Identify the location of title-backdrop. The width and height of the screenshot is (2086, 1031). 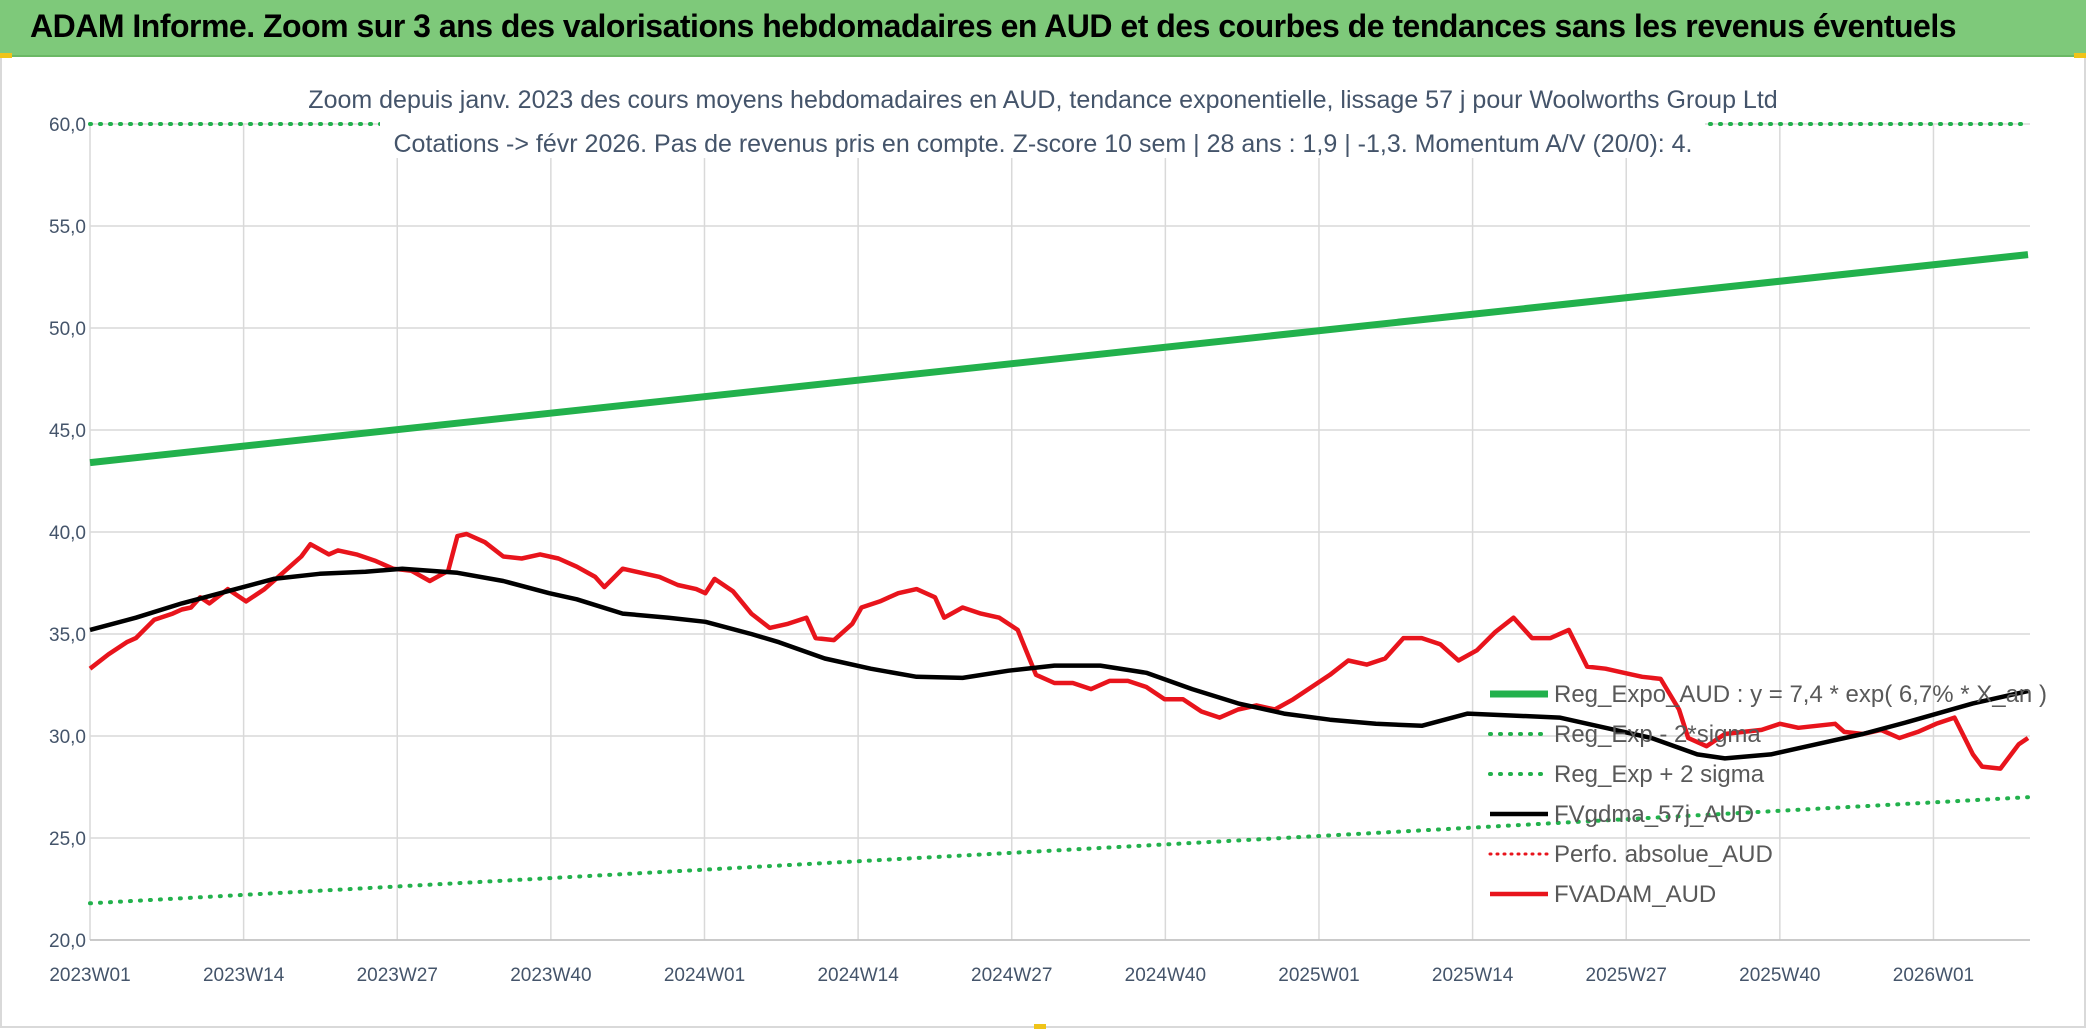
(1037, 97).